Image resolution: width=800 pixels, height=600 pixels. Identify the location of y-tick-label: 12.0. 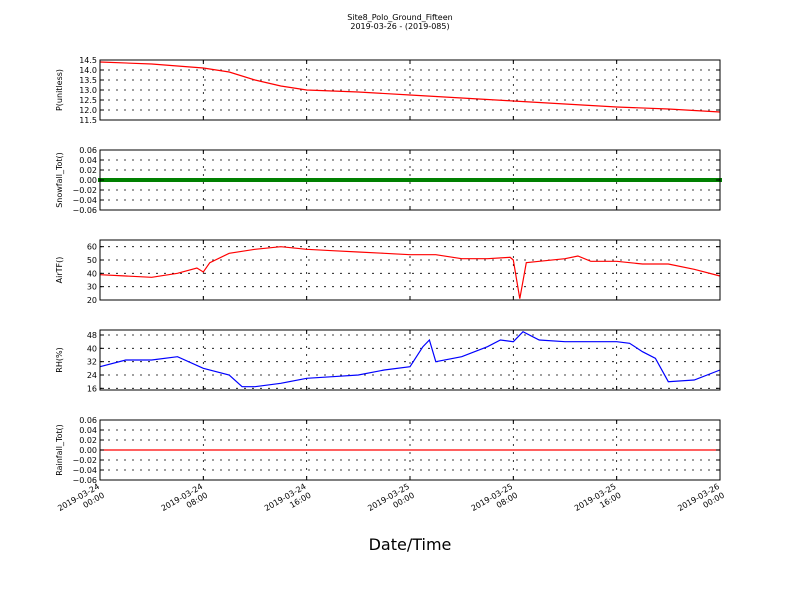
(88, 110).